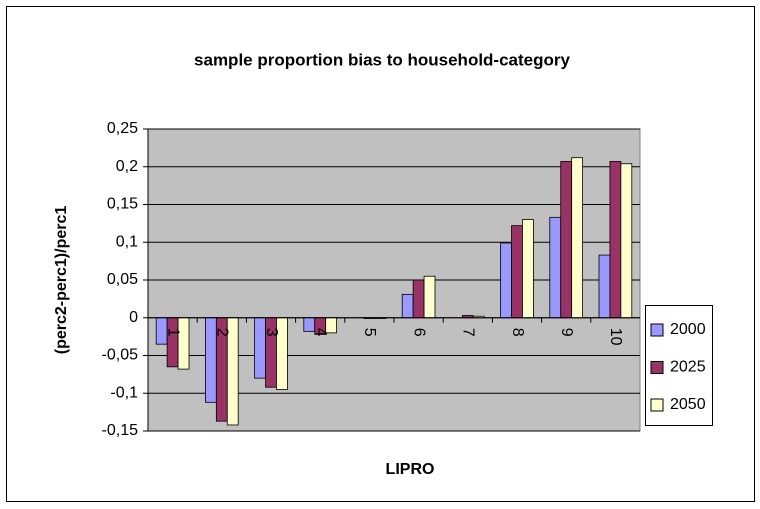  What do you see at coordinates (418, 332) in the screenshot?
I see `x-tick-label: 6` at bounding box center [418, 332].